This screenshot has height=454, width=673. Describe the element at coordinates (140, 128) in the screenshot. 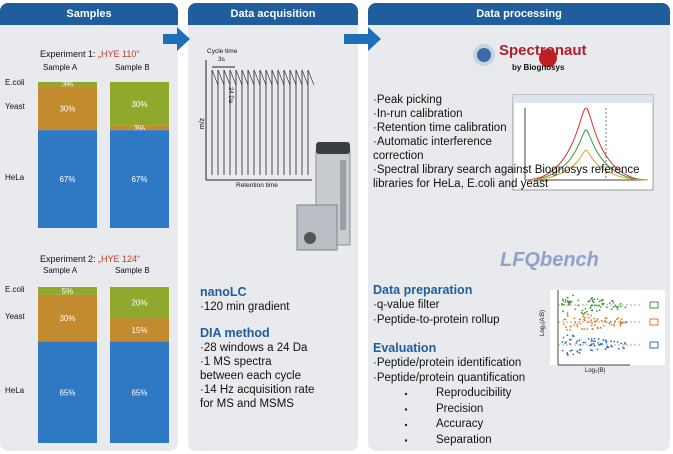

I see `segment-label: 3%` at that location.